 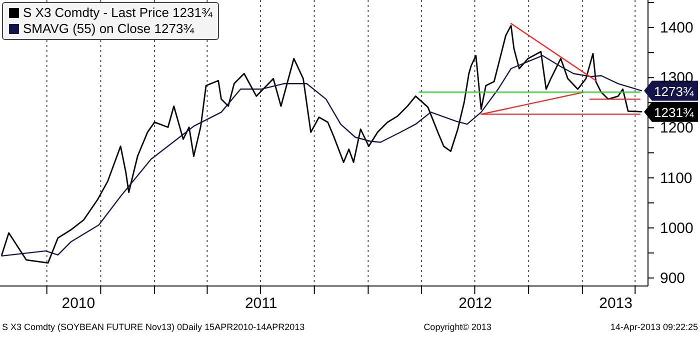 I want to click on x-tick-label: 2013, so click(x=615, y=303).